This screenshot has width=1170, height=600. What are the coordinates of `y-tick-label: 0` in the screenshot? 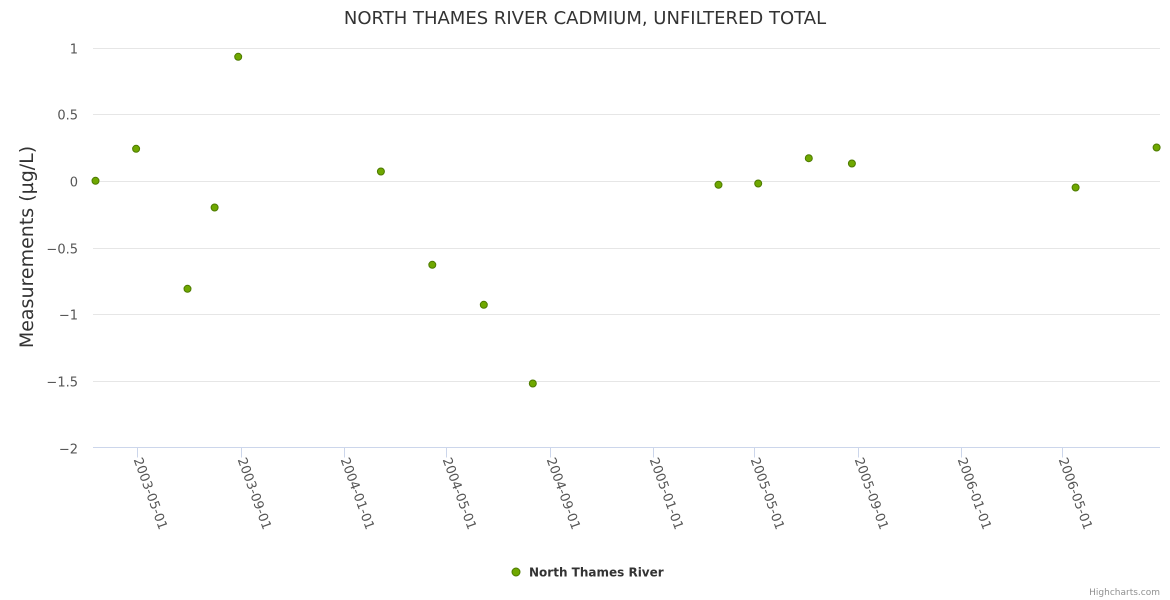 It's located at (74, 183).